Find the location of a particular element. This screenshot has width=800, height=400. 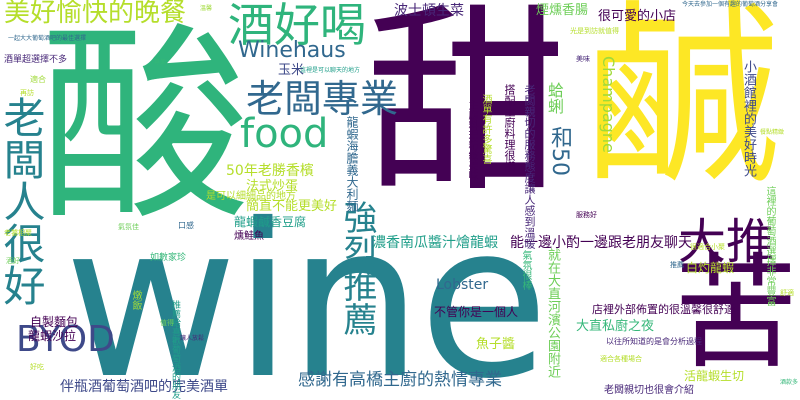

word-fifty-year: 50年老勝香檳 is located at coordinates (270, 171).